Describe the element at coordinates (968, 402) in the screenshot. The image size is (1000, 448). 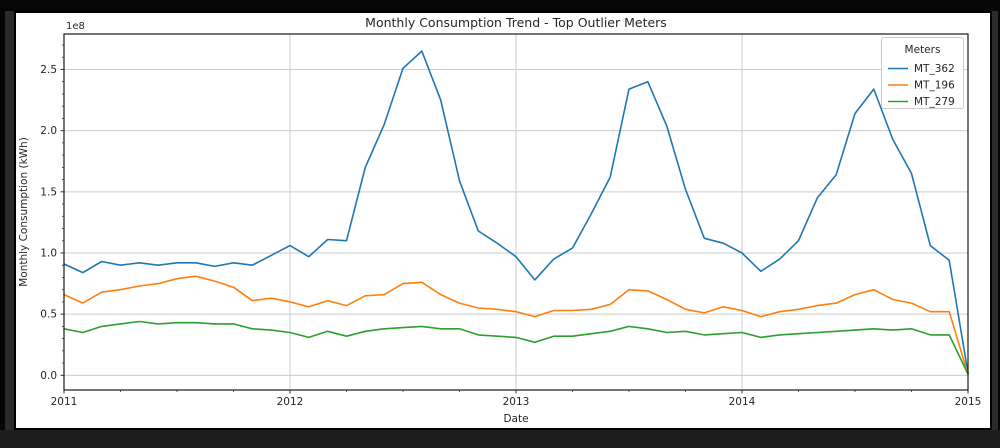
I see `x-tick-label: 2015` at that location.